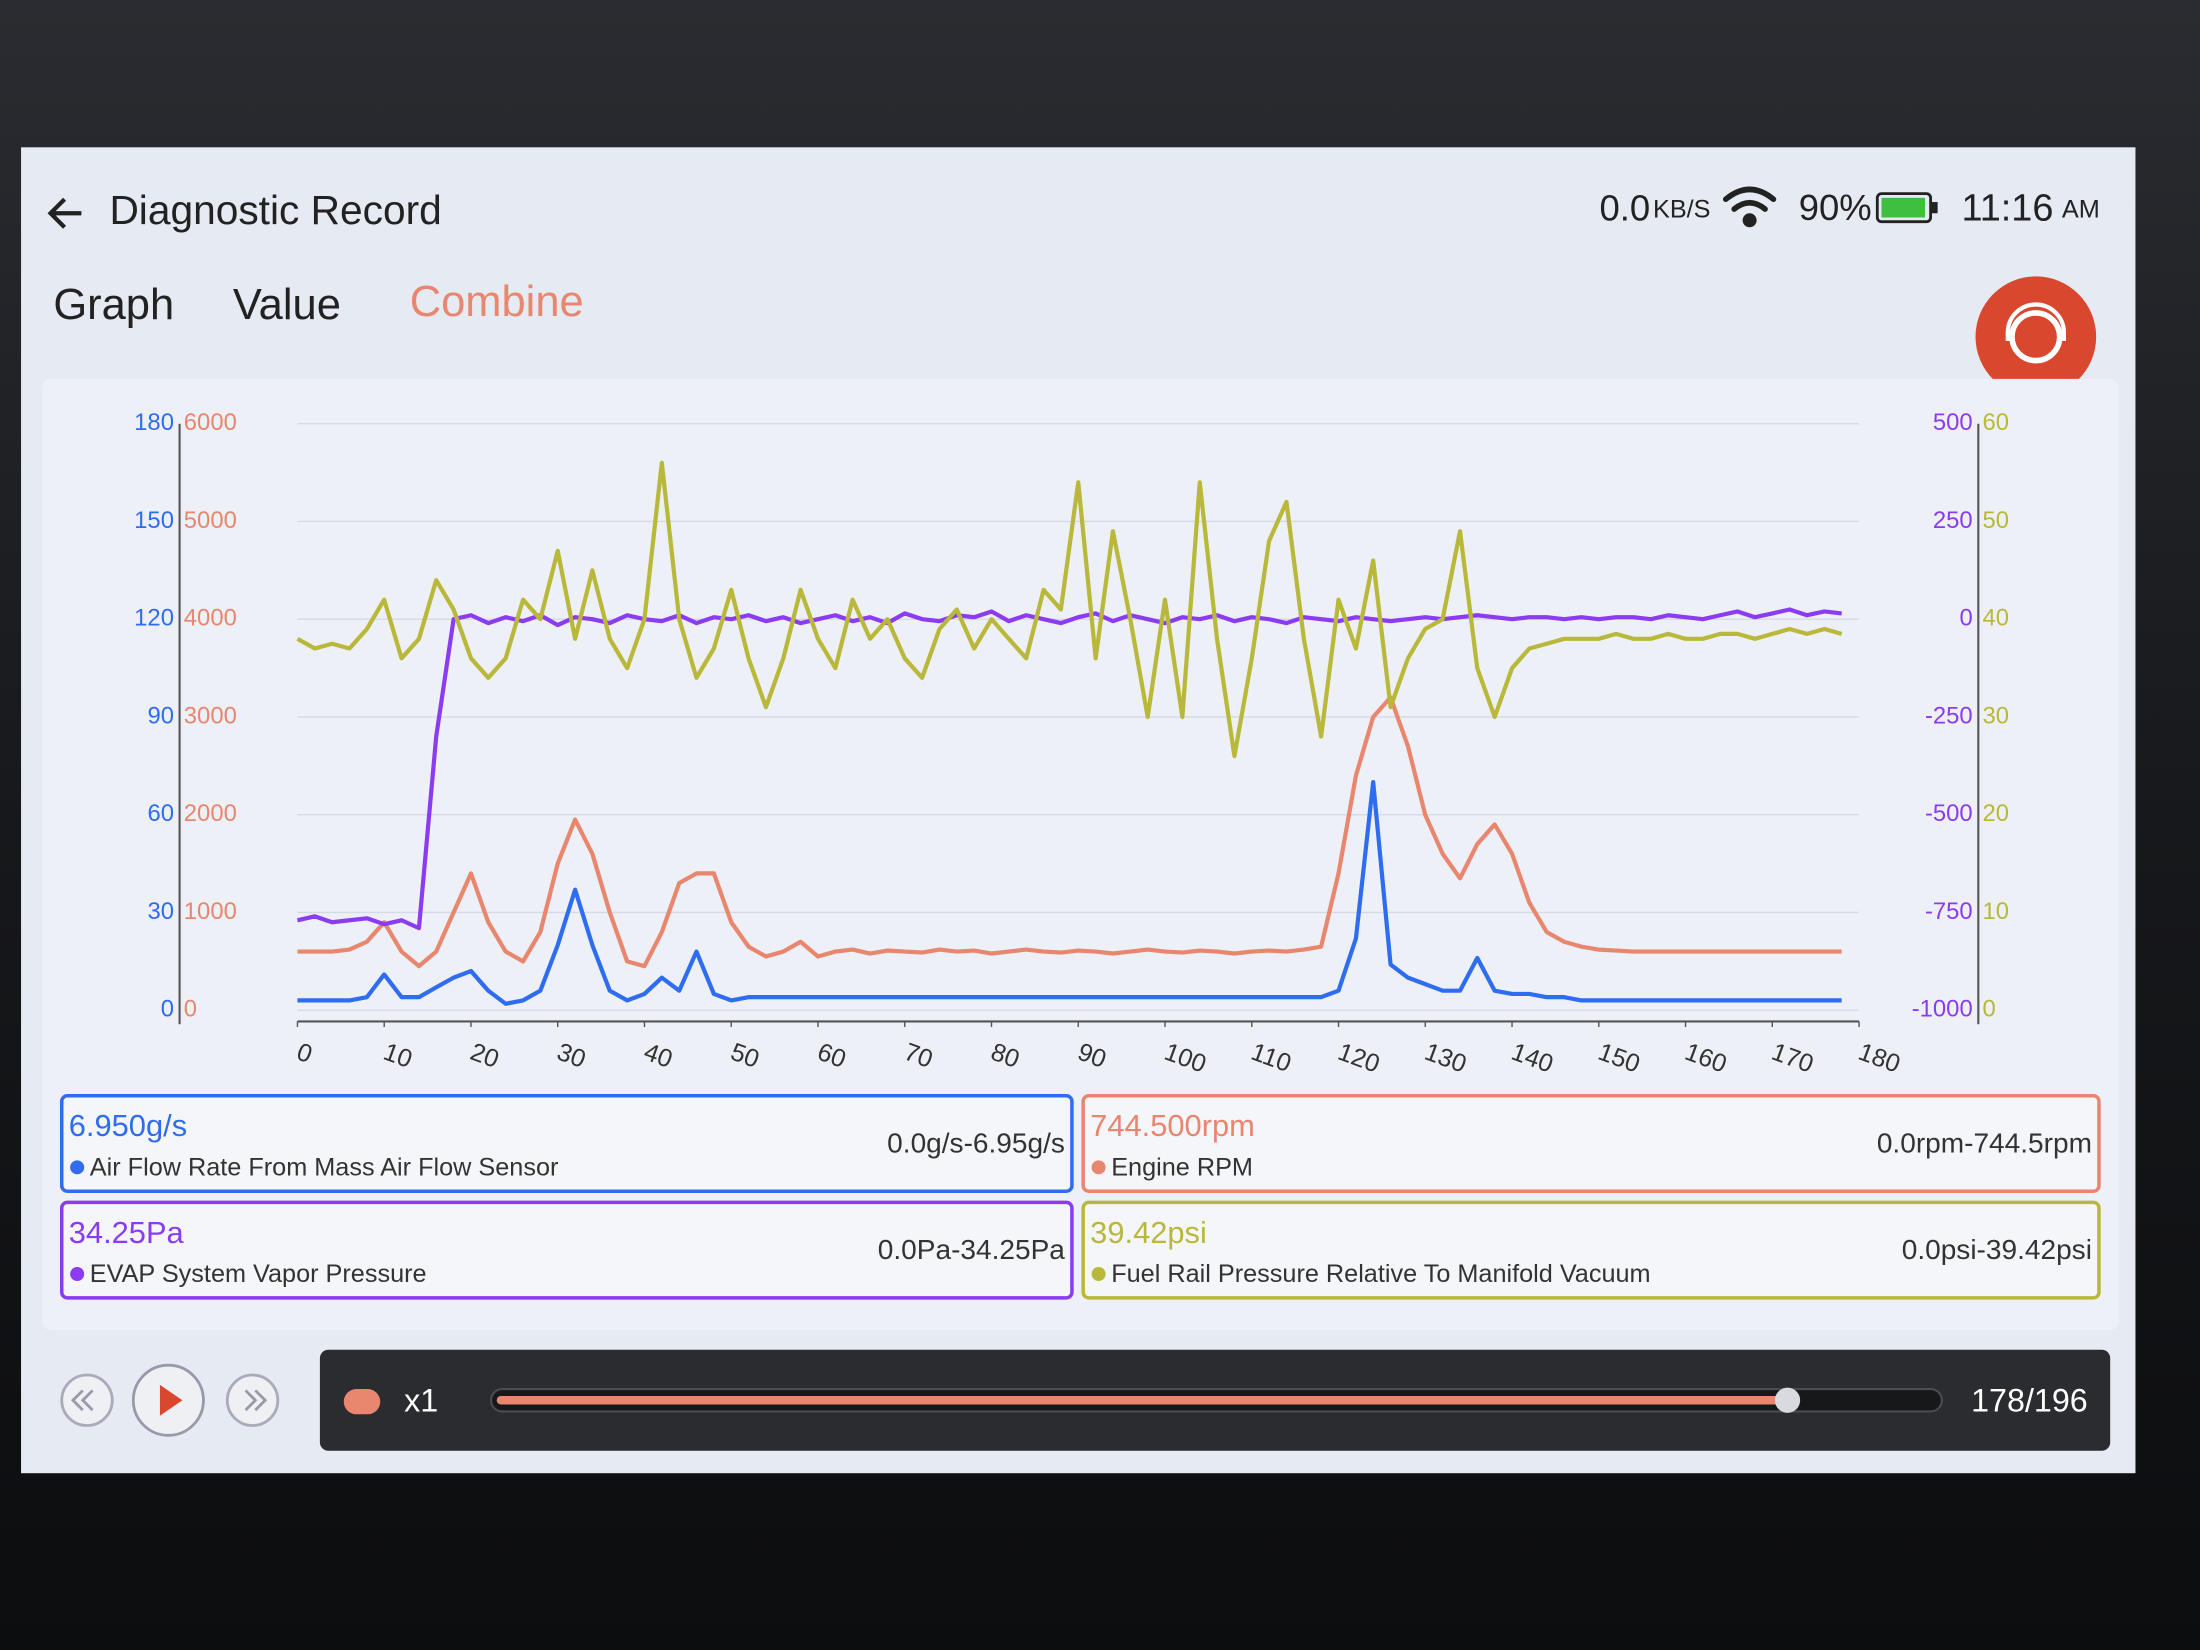 The width and height of the screenshot is (2200, 1650). Describe the element at coordinates (972, 1249) in the screenshot. I see `legend-range: 0.0Pa-34.25Pa` at that location.